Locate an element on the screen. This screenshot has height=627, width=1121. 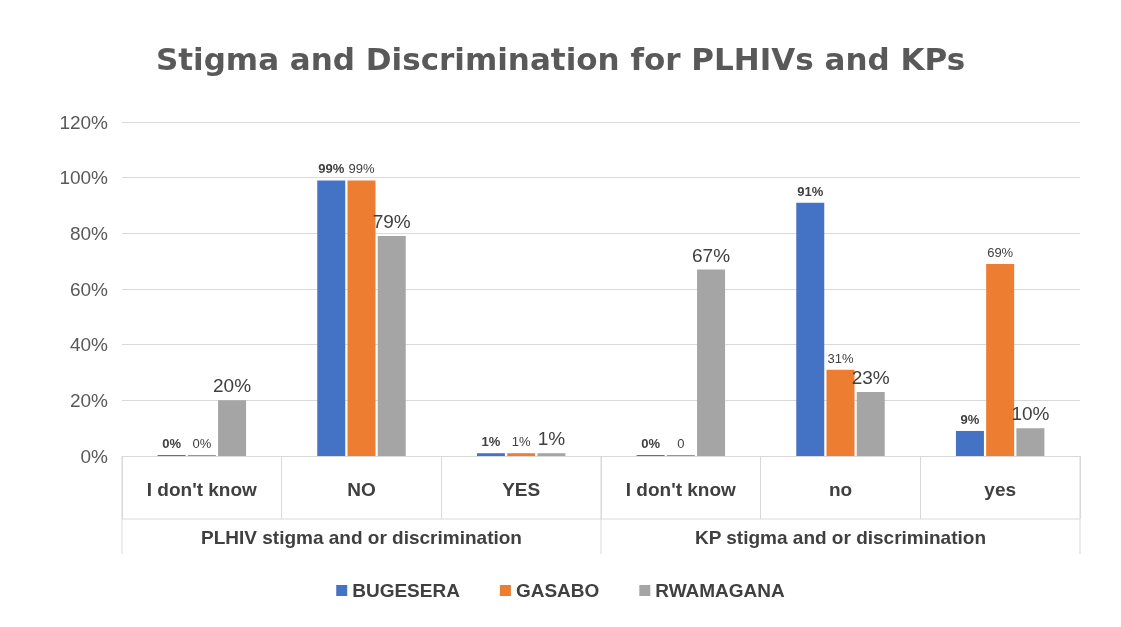
chart-title: Stigma and Discrimination for PLHIVs and KPs is located at coordinates (560, 58).